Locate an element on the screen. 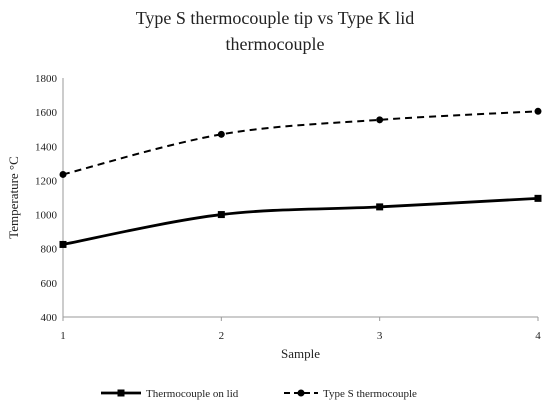 The image size is (550, 414). legend: Thermocouple on lid Type S thermocouple is located at coordinates (259, 394).